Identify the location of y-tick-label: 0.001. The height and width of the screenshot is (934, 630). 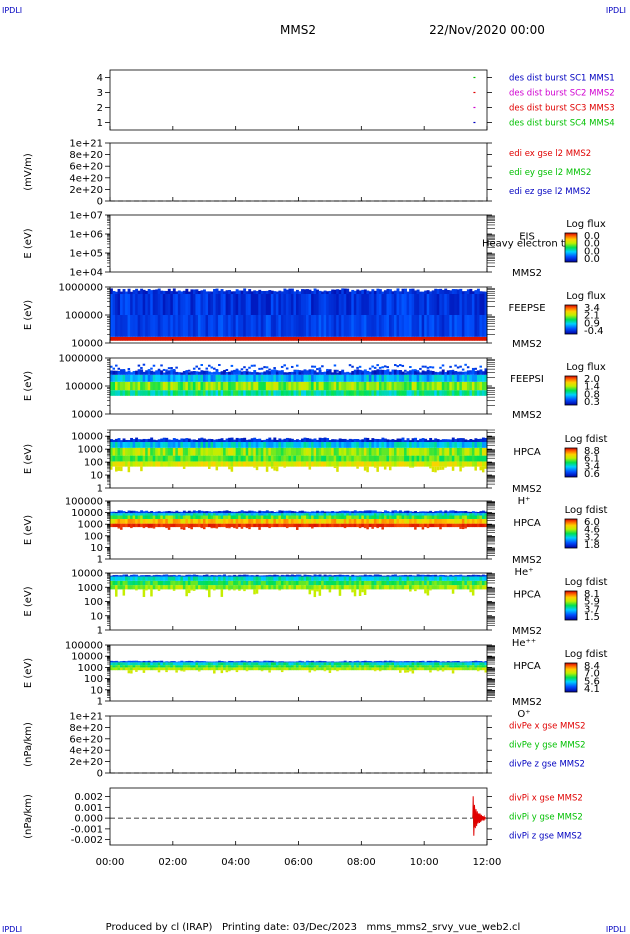
(88, 808).